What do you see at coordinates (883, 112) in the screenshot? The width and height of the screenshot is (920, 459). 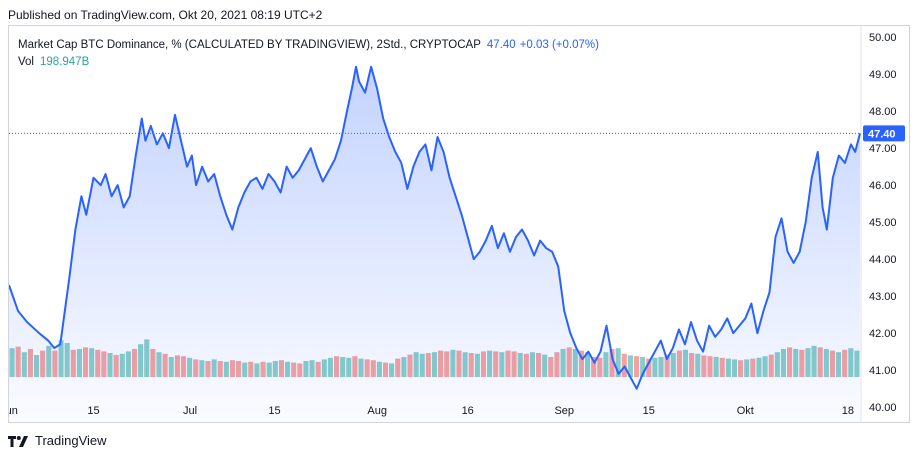 I see `y-tick-label: 48.00` at bounding box center [883, 112].